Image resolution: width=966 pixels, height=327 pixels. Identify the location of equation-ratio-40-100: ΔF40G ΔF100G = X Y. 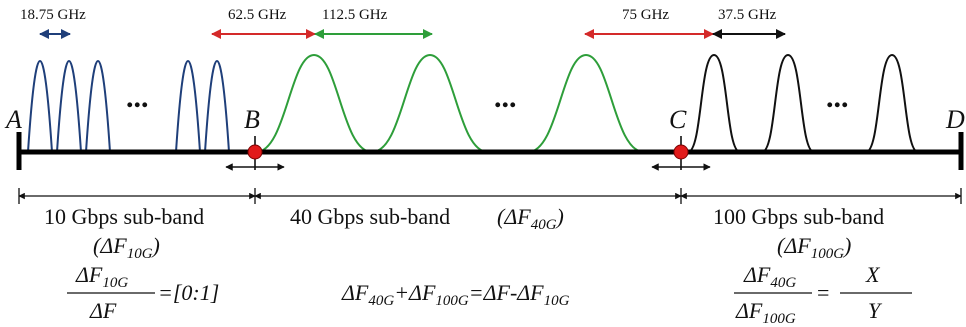
(823, 294).